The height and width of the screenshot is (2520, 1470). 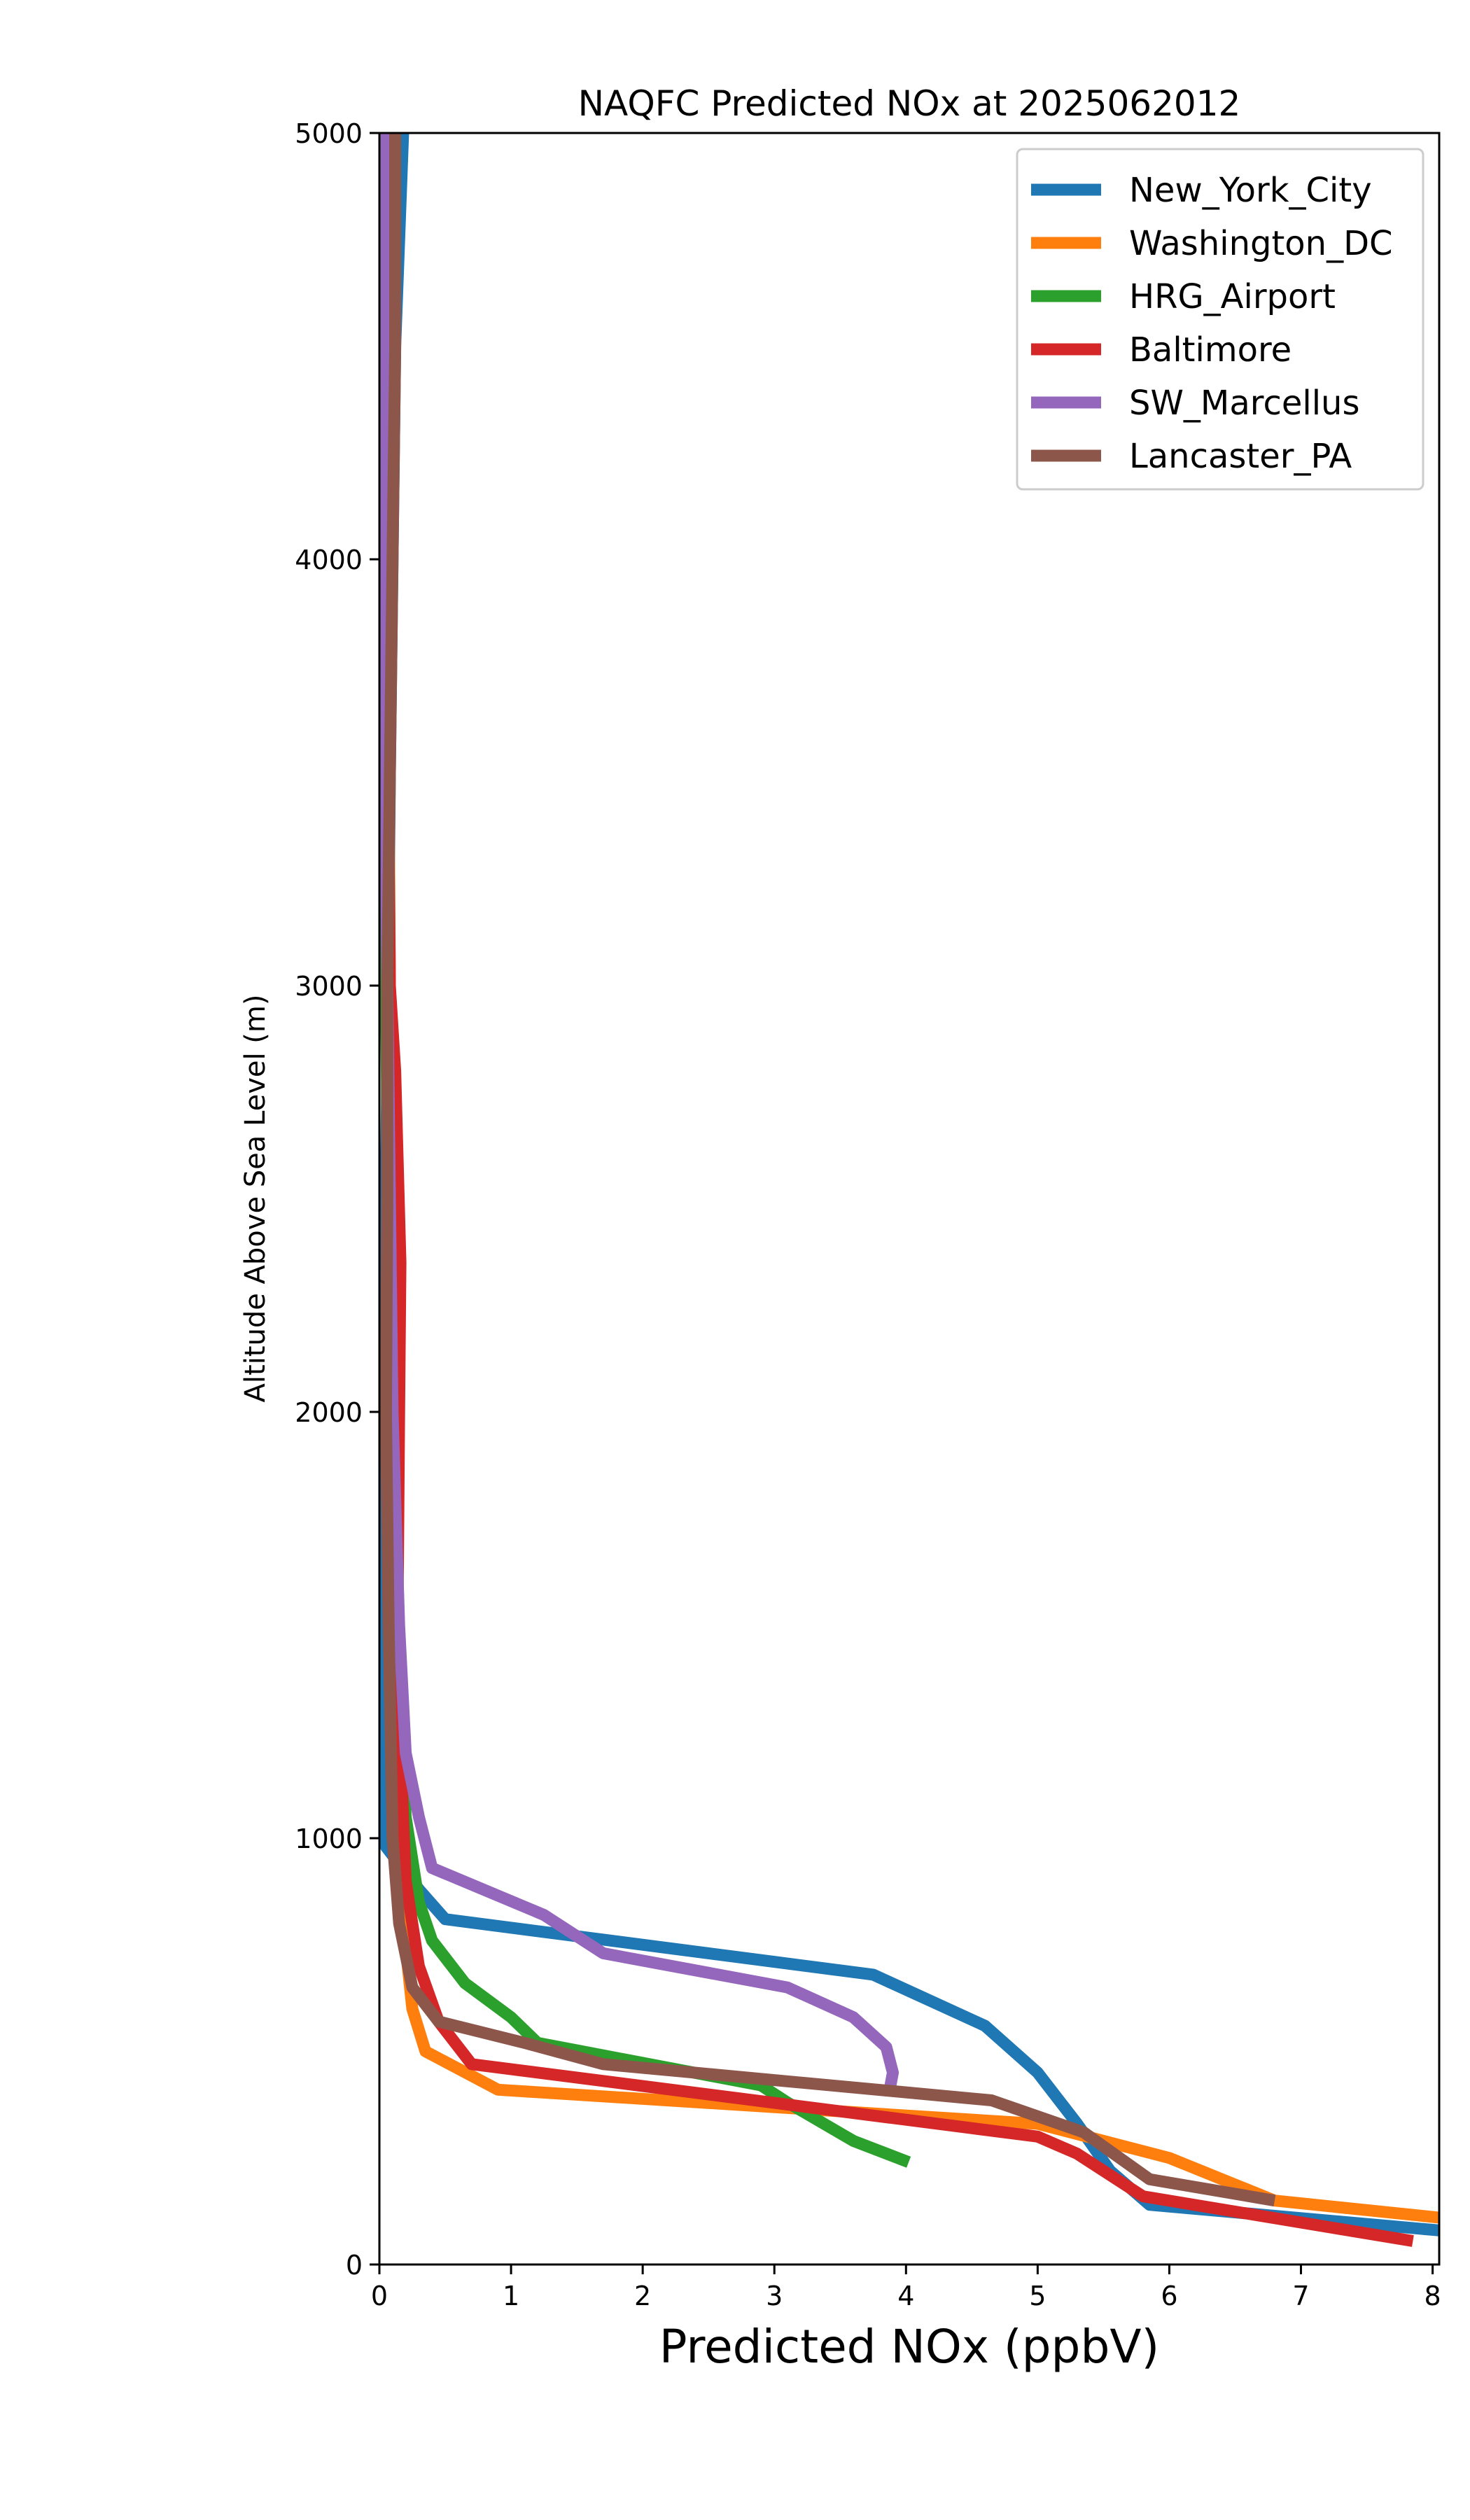 I want to click on y-tick-label: 3000, so click(x=329, y=986).